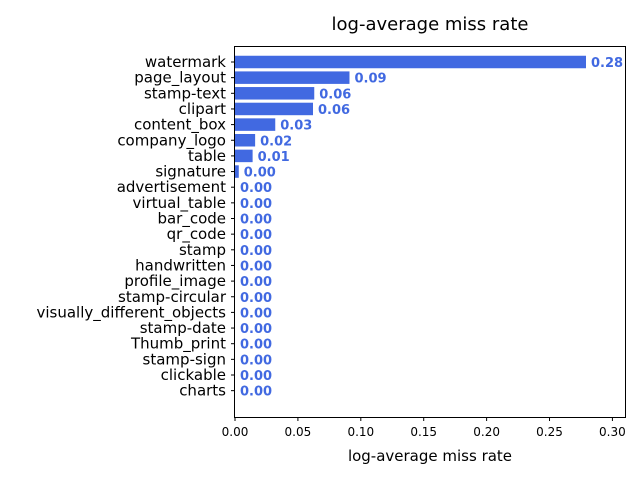  Describe the element at coordinates (202, 250) in the screenshot. I see `category-label: stamp` at that location.